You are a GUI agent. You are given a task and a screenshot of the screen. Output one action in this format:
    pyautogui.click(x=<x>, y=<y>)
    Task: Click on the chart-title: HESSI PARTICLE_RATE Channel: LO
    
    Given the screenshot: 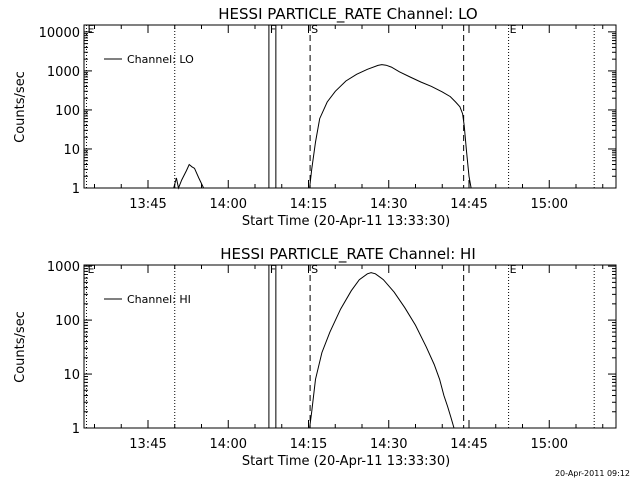 What is the action you would take?
    pyautogui.click(x=347, y=14)
    